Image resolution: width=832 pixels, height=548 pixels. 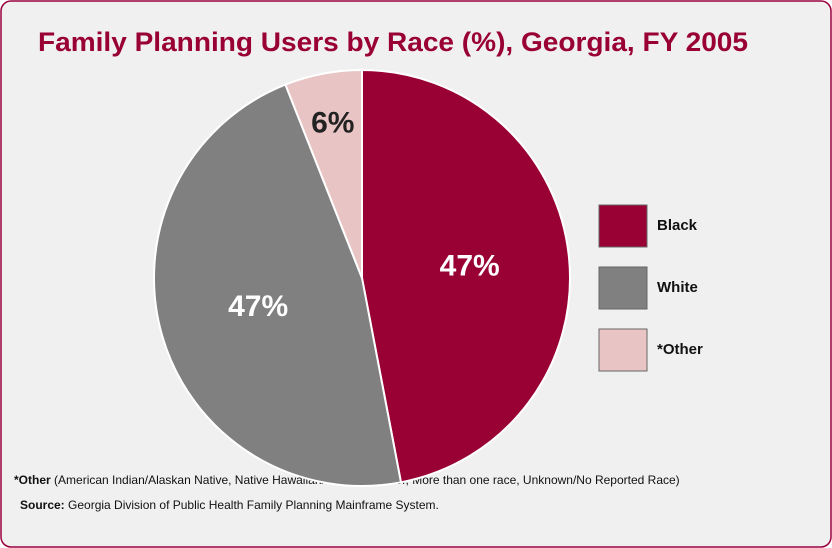 I want to click on source-label: Source:, so click(x=42, y=505).